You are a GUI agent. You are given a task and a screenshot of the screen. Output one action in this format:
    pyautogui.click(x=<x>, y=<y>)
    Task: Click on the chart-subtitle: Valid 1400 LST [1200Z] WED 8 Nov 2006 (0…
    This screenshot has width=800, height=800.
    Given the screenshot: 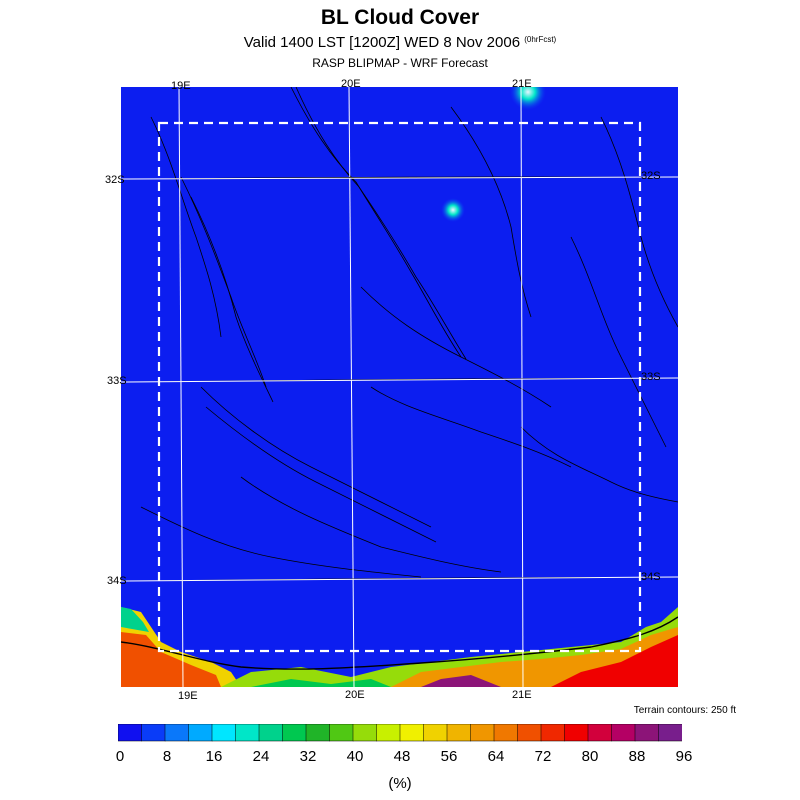 What is the action you would take?
    pyautogui.click(x=400, y=42)
    